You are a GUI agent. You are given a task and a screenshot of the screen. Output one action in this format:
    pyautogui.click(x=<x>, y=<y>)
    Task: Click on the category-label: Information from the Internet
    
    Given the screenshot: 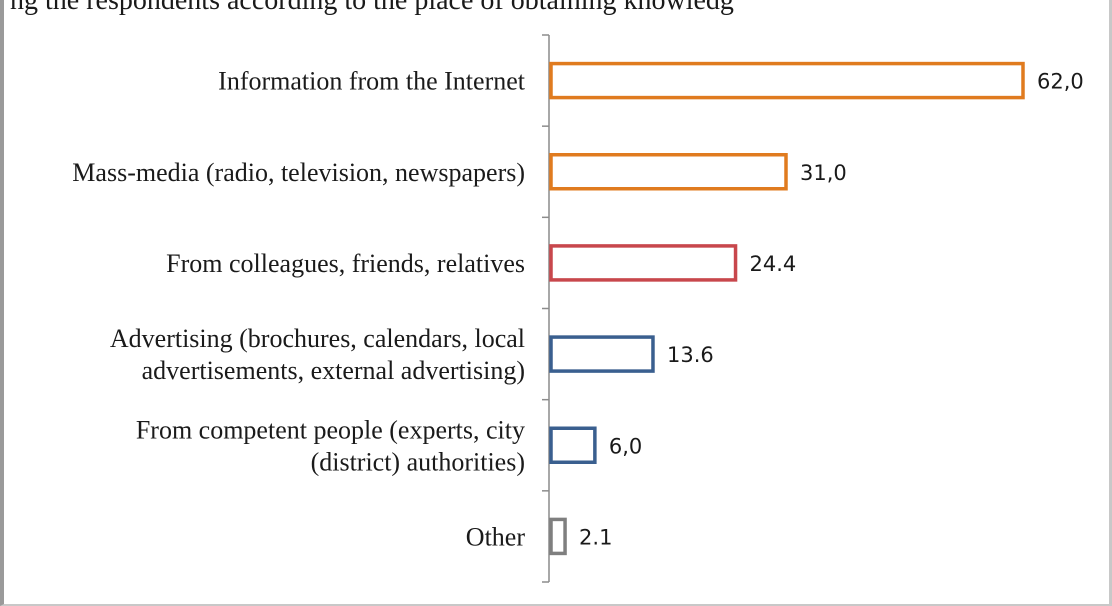 What is the action you would take?
    pyautogui.click(x=372, y=81)
    